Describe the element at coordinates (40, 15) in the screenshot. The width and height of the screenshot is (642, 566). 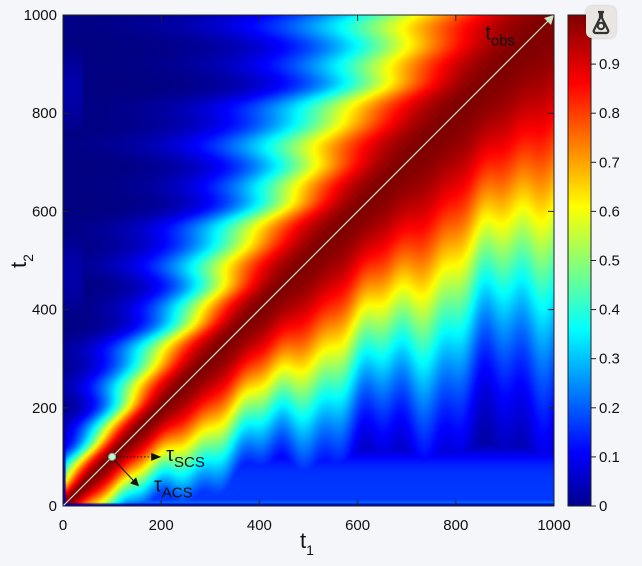
I see `y-tick-label: 1000` at that location.